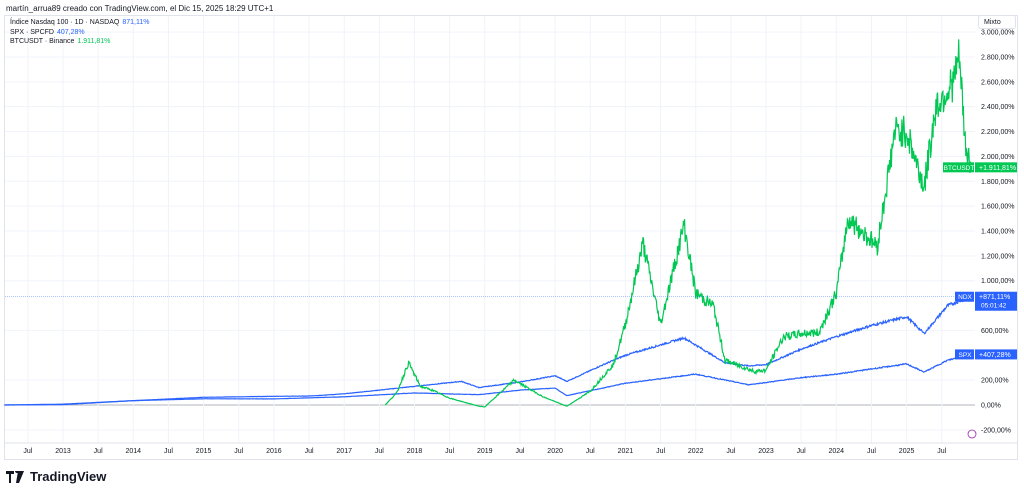 The width and height of the screenshot is (1024, 493). What do you see at coordinates (997, 82) in the screenshot?
I see `y-tick-label: 2.600,00%` at bounding box center [997, 82].